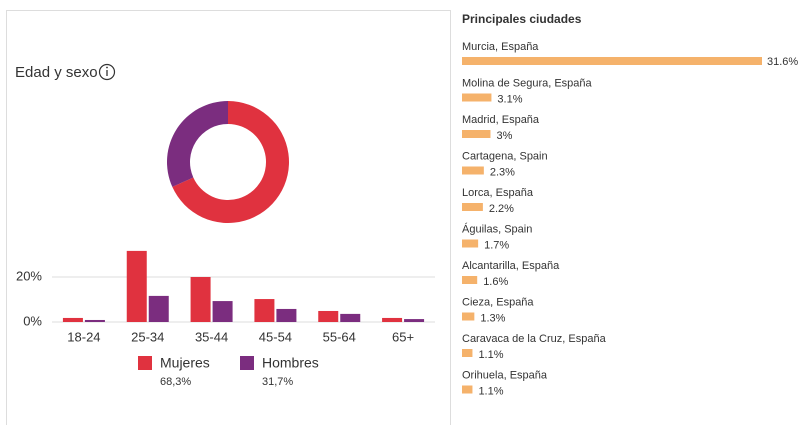  Describe the element at coordinates (495, 282) in the screenshot. I see `value-label: 1.6%` at that location.